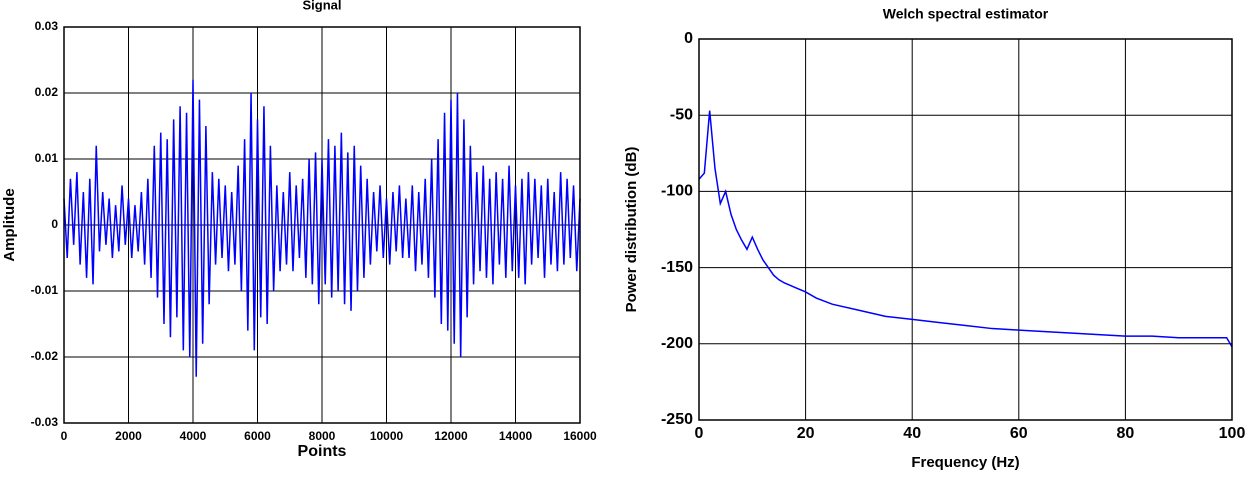  I want to click on x-tick-label: 14000, so click(516, 436).